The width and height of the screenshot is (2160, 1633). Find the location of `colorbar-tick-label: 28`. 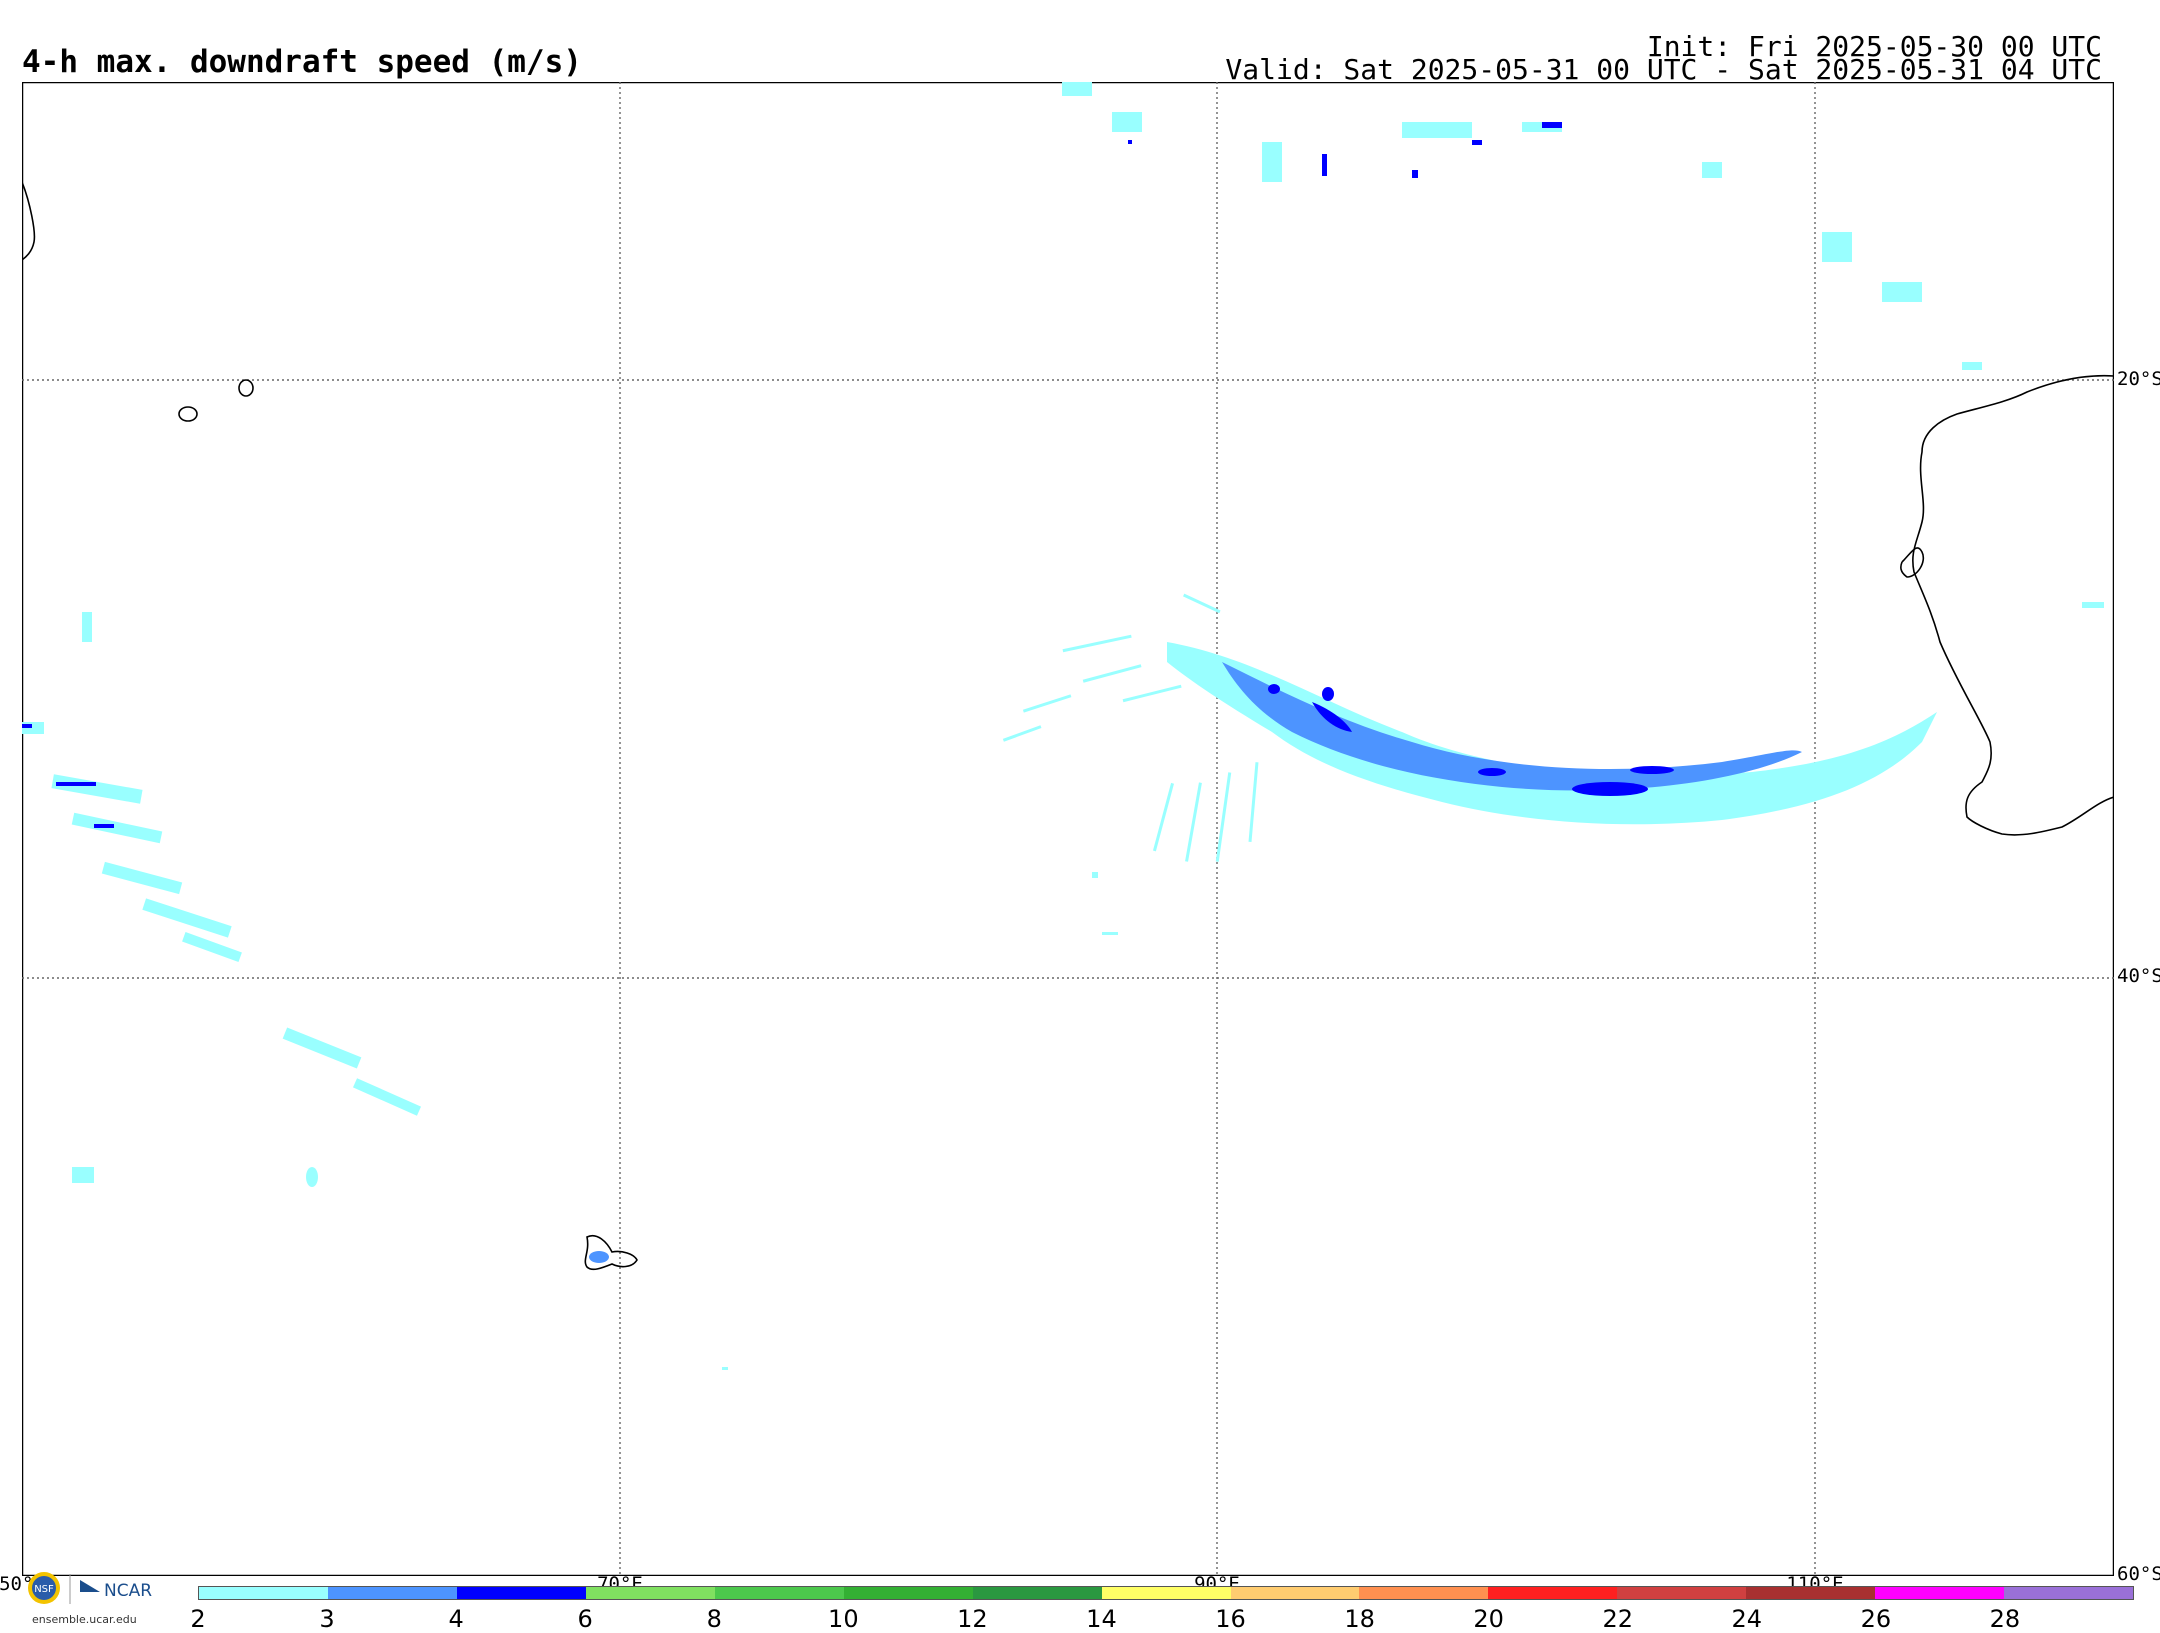

colorbar-tick-label: 28 is located at coordinates (2005, 1619).